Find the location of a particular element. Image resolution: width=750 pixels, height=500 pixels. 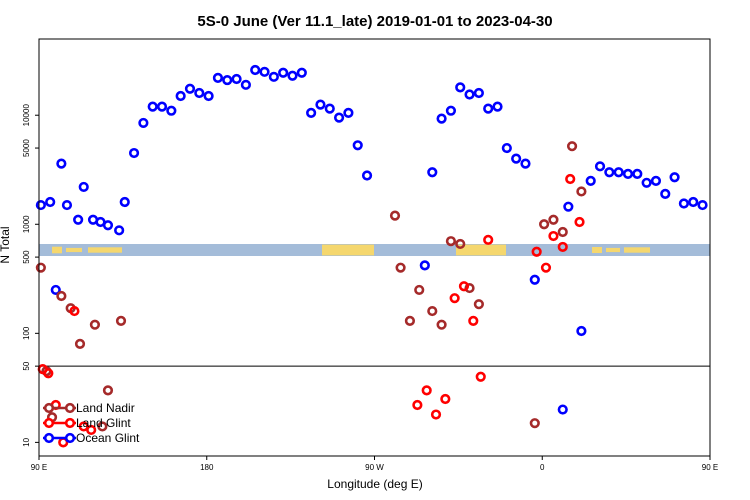

x-tick-label: 90 E is located at coordinates (710, 467).